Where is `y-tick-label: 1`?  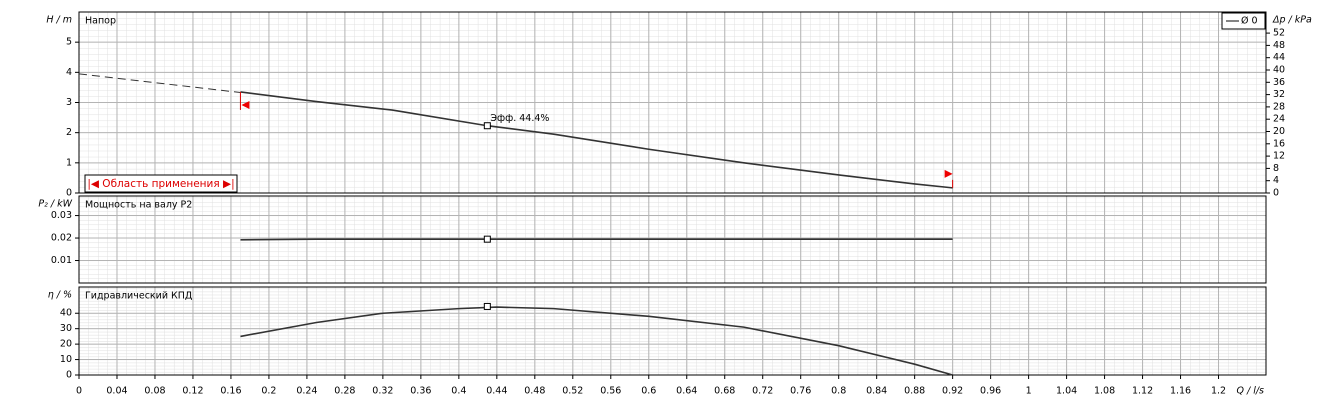
y-tick-label: 1 is located at coordinates (69, 162).